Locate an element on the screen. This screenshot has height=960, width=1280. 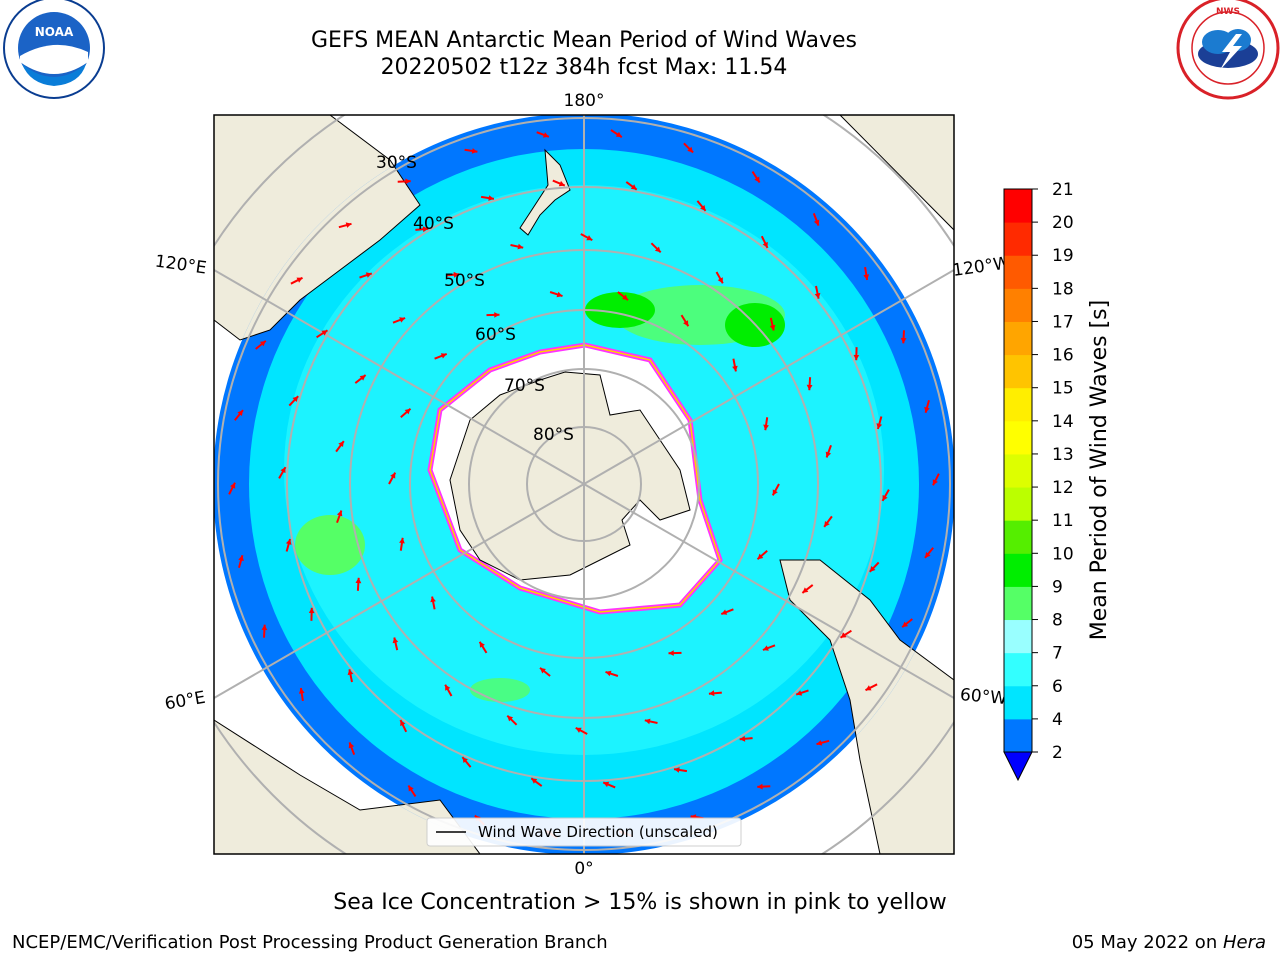
colorbar-tick-label: 7 is located at coordinates (1057, 654).